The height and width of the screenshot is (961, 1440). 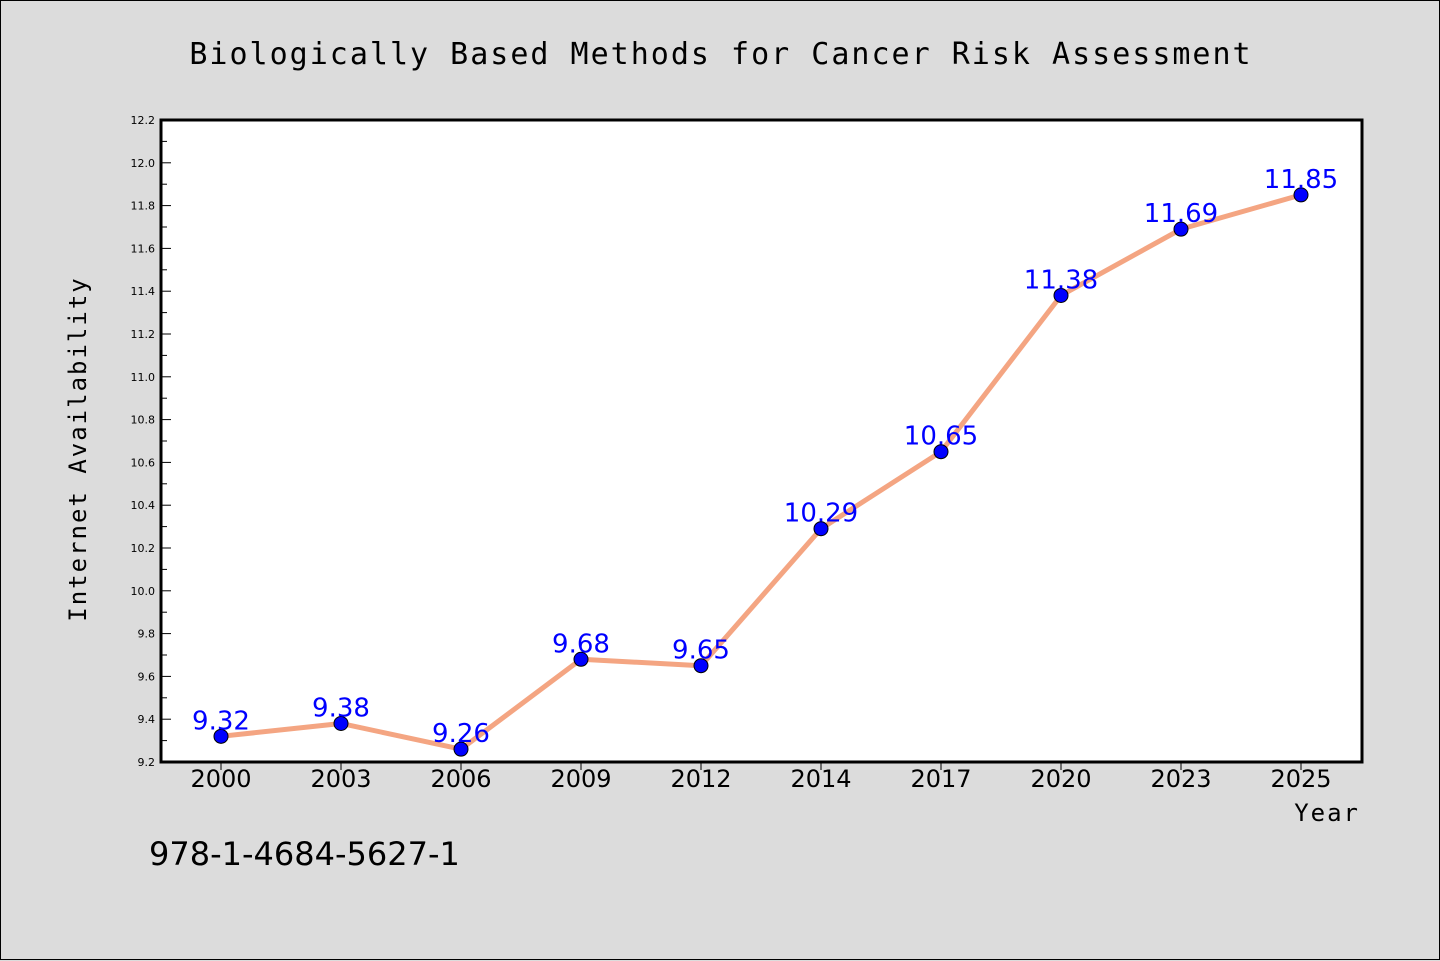 I want to click on y-tick-label: 10.0, so click(x=143, y=591).